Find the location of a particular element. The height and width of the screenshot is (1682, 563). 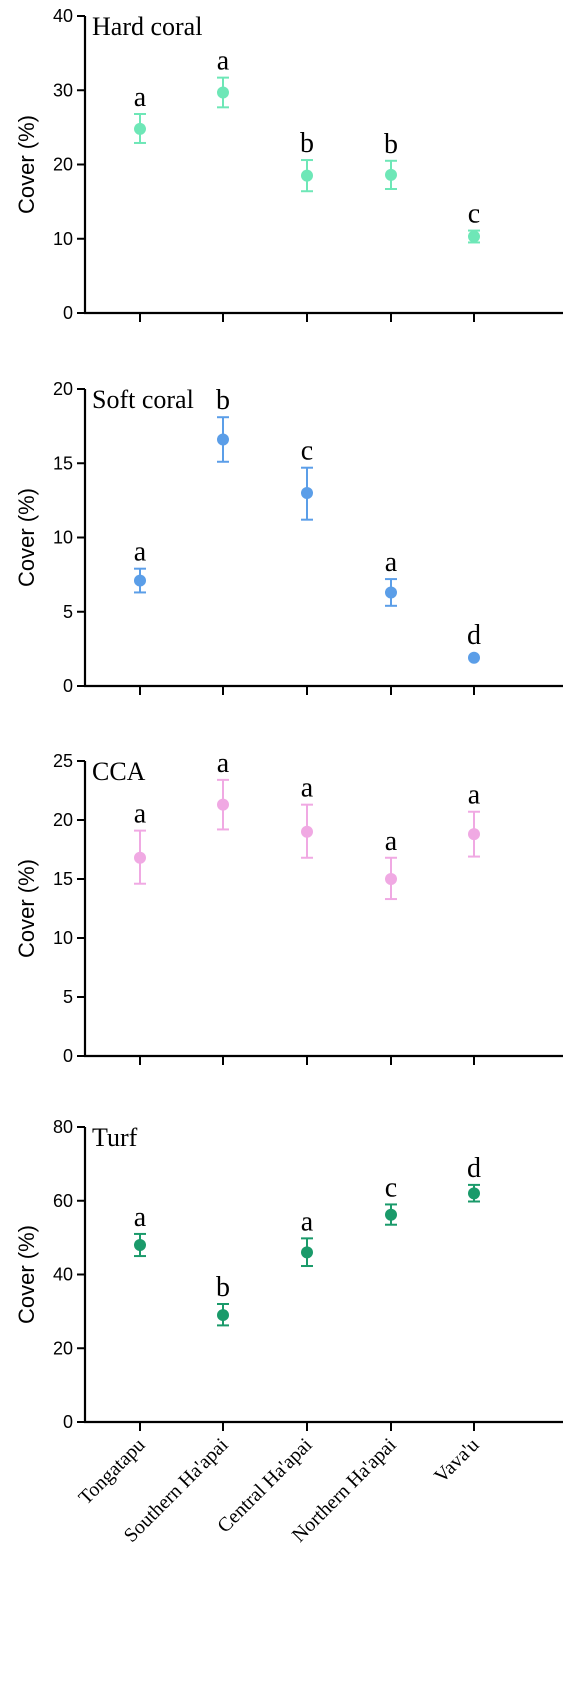

y-tick-label: 60 is located at coordinates (63, 1201).